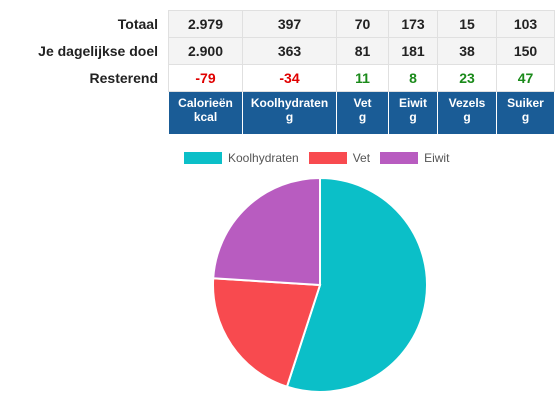  Describe the element at coordinates (289, 51) in the screenshot. I see `goal-carbs: 363` at that location.